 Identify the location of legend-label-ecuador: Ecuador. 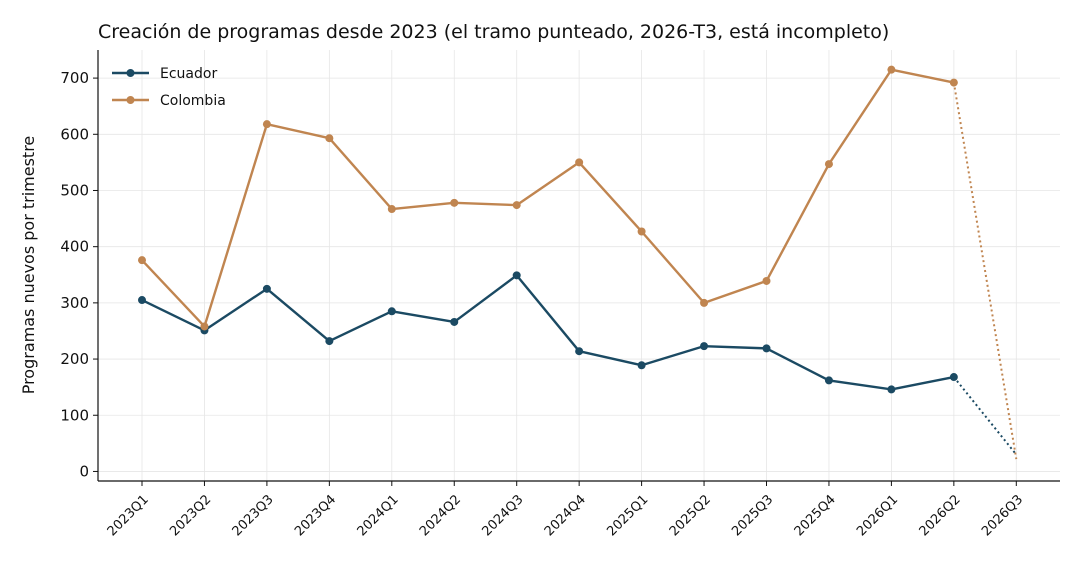
(188, 74).